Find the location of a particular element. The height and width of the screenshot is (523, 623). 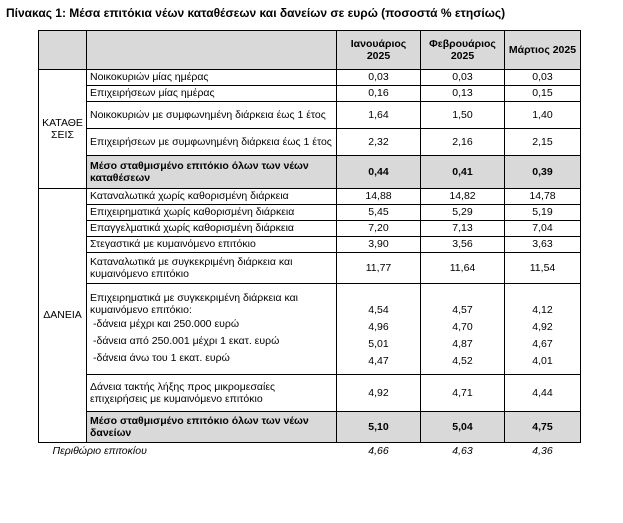

cell-value: 0,13 is located at coordinates (462, 93).